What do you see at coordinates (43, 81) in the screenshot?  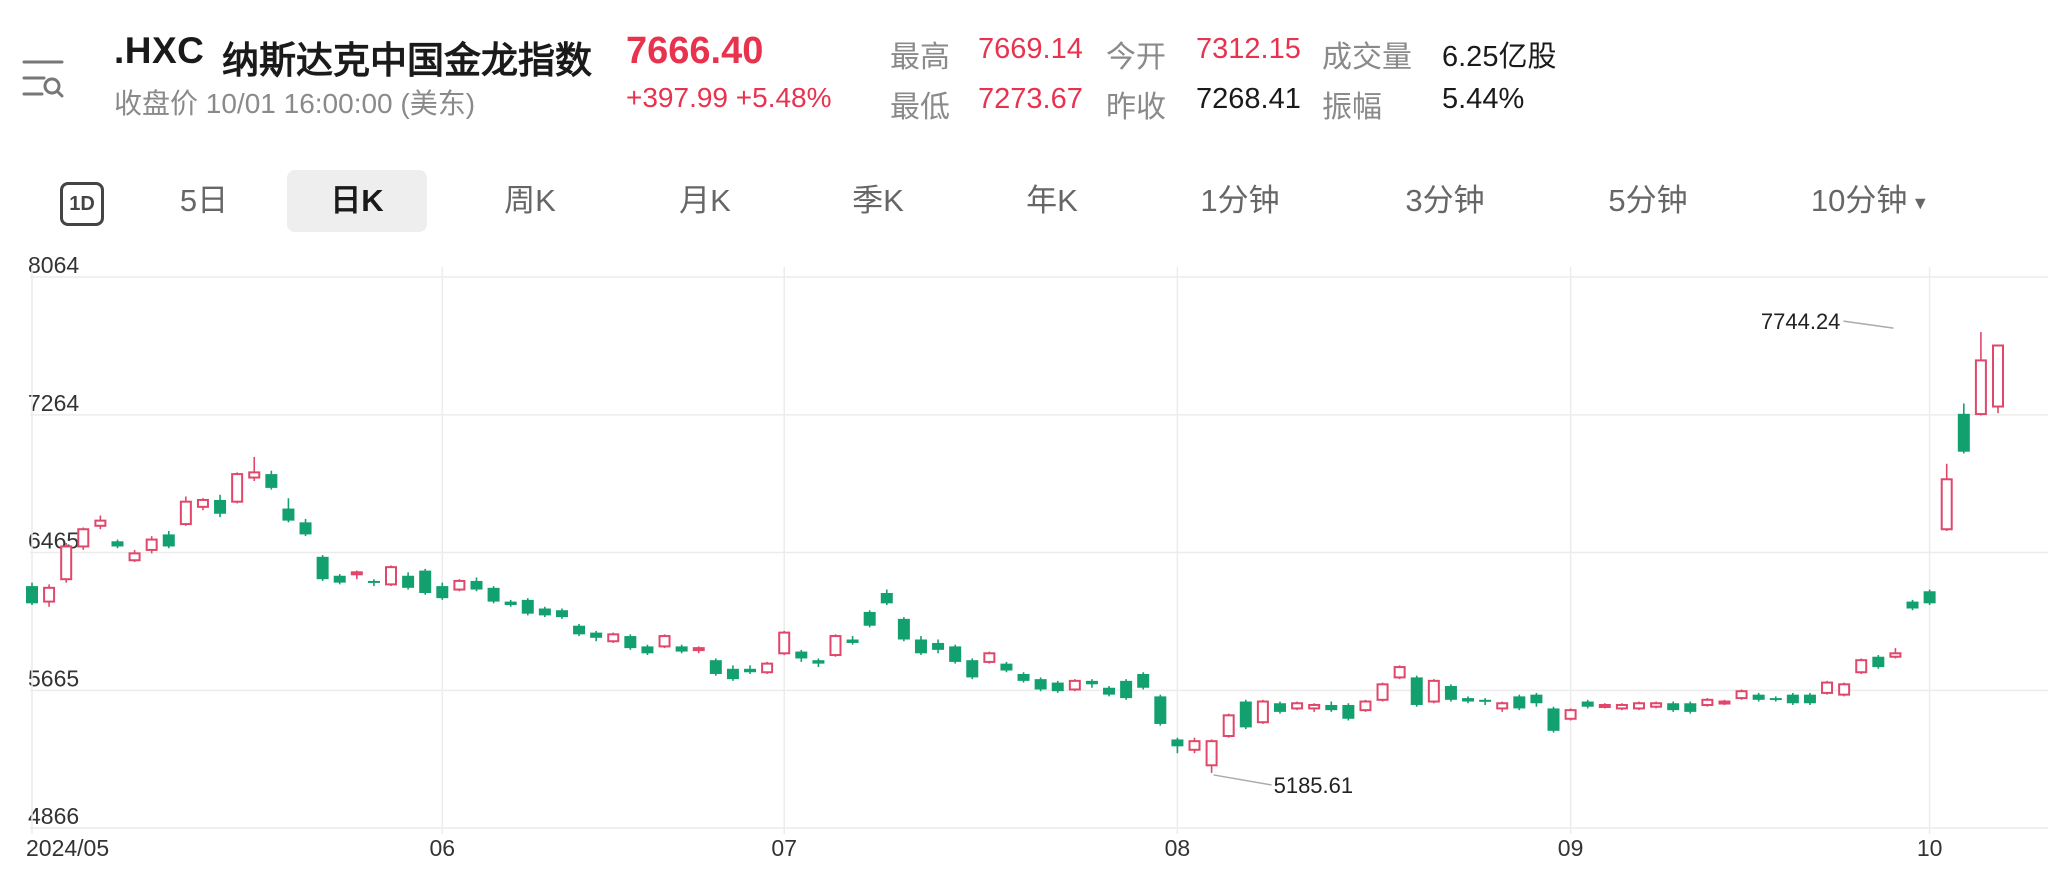 I see `menu-icon` at bounding box center [43, 81].